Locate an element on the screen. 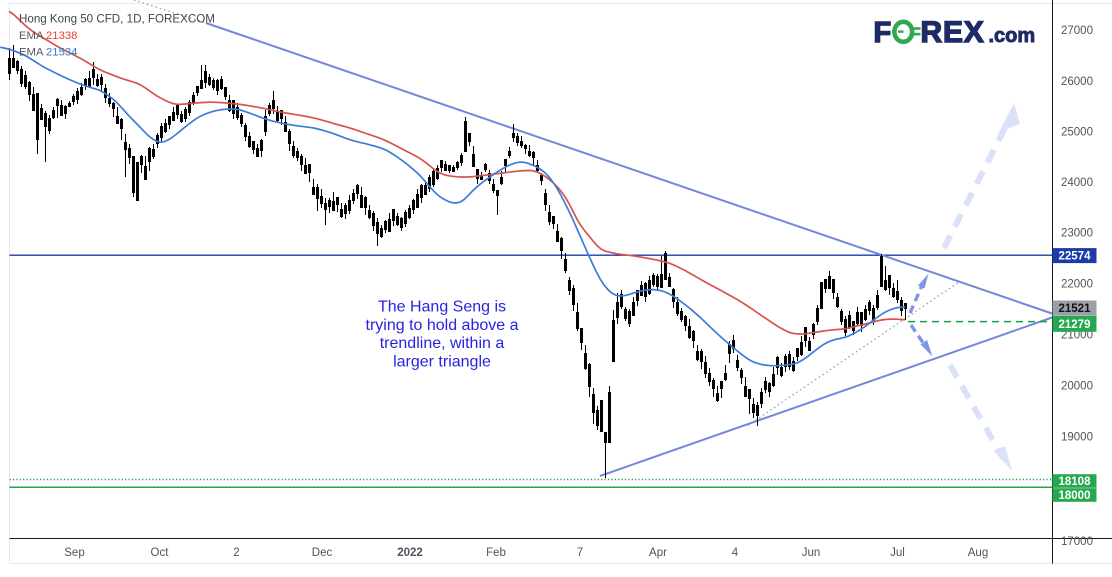 Image resolution: width=1112 pixels, height=577 pixels. svg-text: 23000 is located at coordinates (1077, 234).